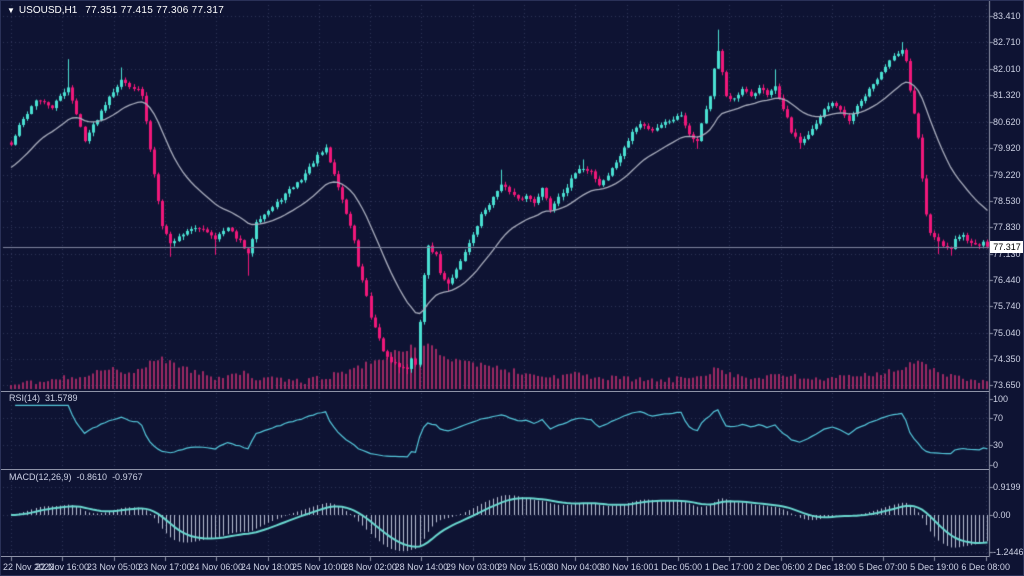  What do you see at coordinates (127, 477) in the screenshot?
I see `macd-signal-value: -0.9767` at bounding box center [127, 477].